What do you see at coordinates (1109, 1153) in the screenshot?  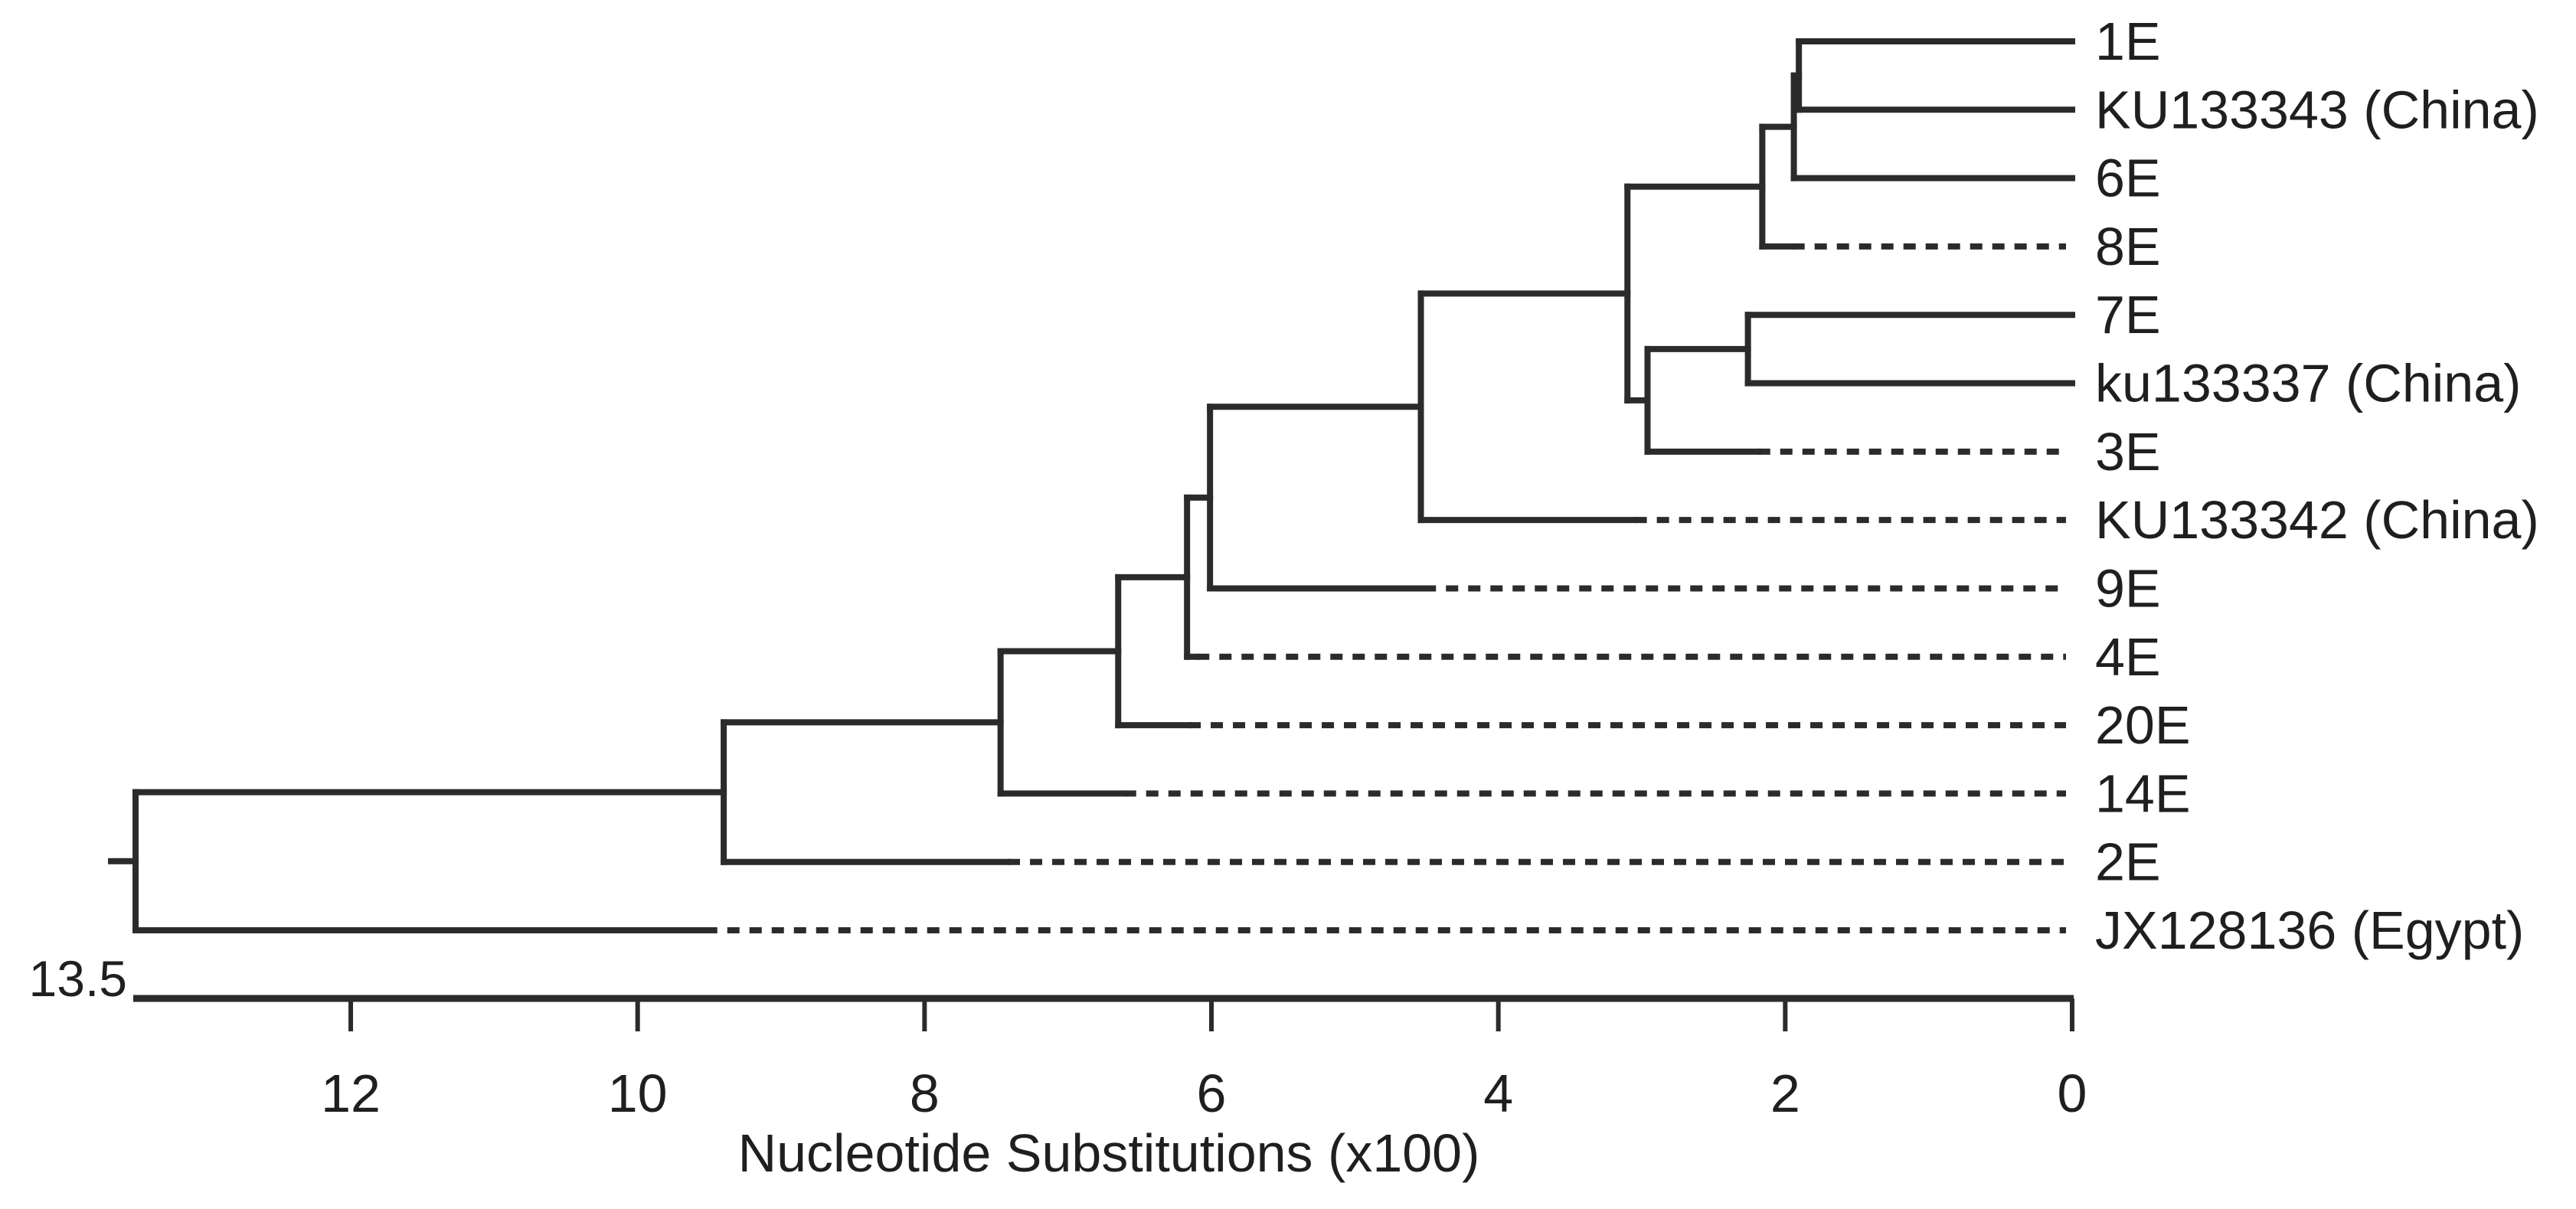 I see `x-axis-title: Nucleotide Substitutions (x100)` at bounding box center [1109, 1153].